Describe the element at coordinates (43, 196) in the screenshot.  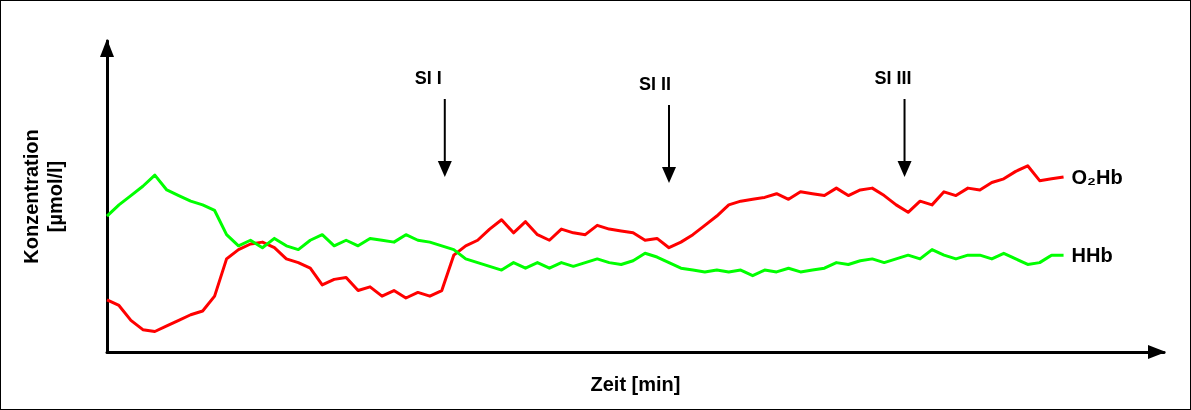
I see `y-axis-title: Konzentration [µmol/l]` at that location.